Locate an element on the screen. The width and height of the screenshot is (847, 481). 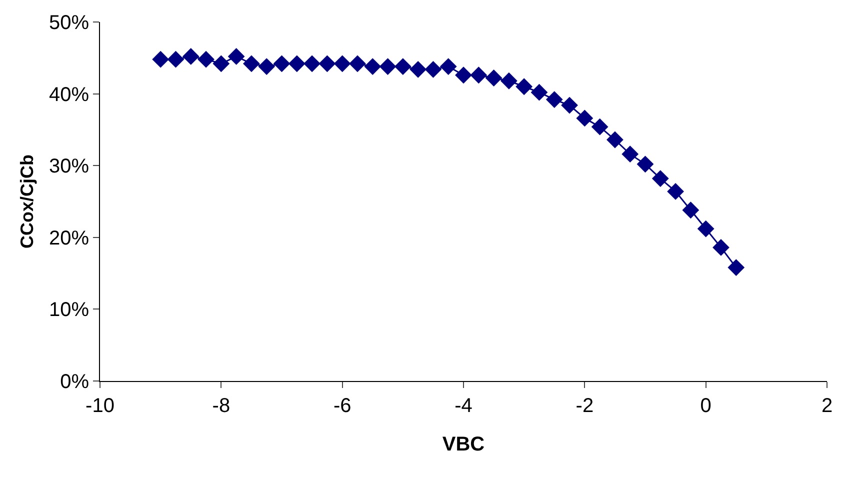
y-tick-label: 40% is located at coordinates (69, 95).